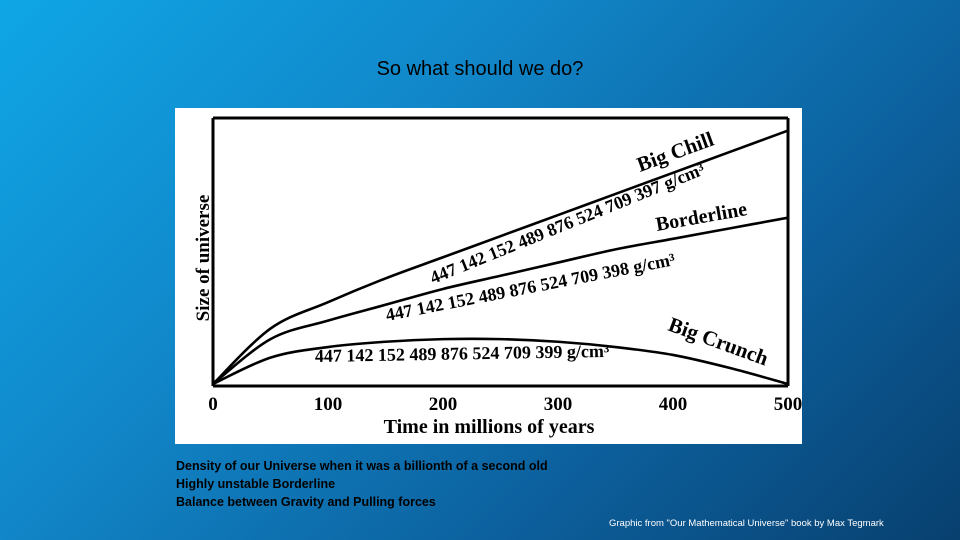  I want to click on series-name-big-crunch: Big Crunch, so click(718, 341).